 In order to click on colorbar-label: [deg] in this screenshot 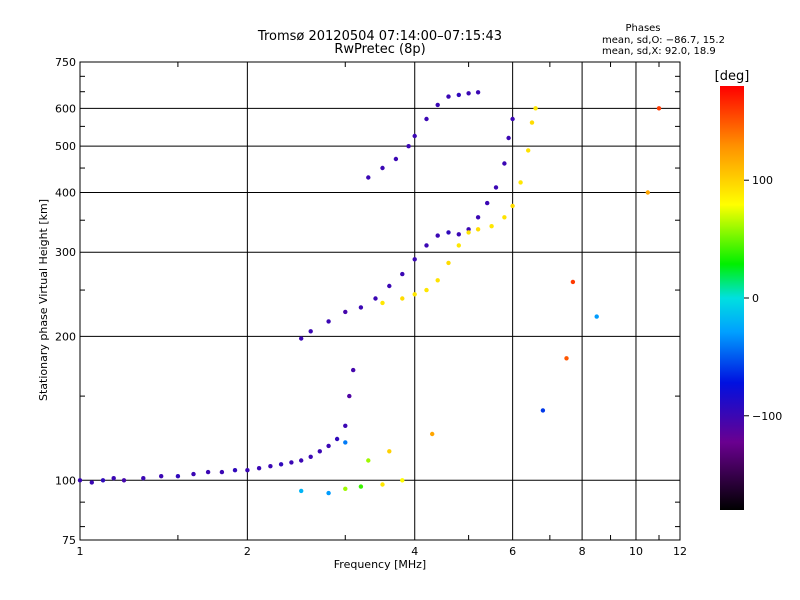, I will do `click(732, 76)`.